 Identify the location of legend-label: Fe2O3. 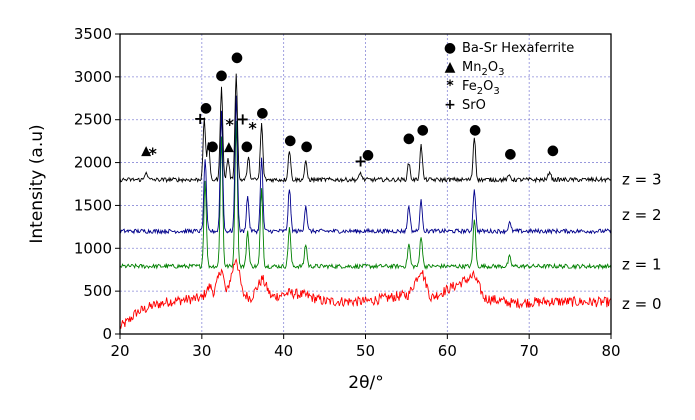
(481, 88).